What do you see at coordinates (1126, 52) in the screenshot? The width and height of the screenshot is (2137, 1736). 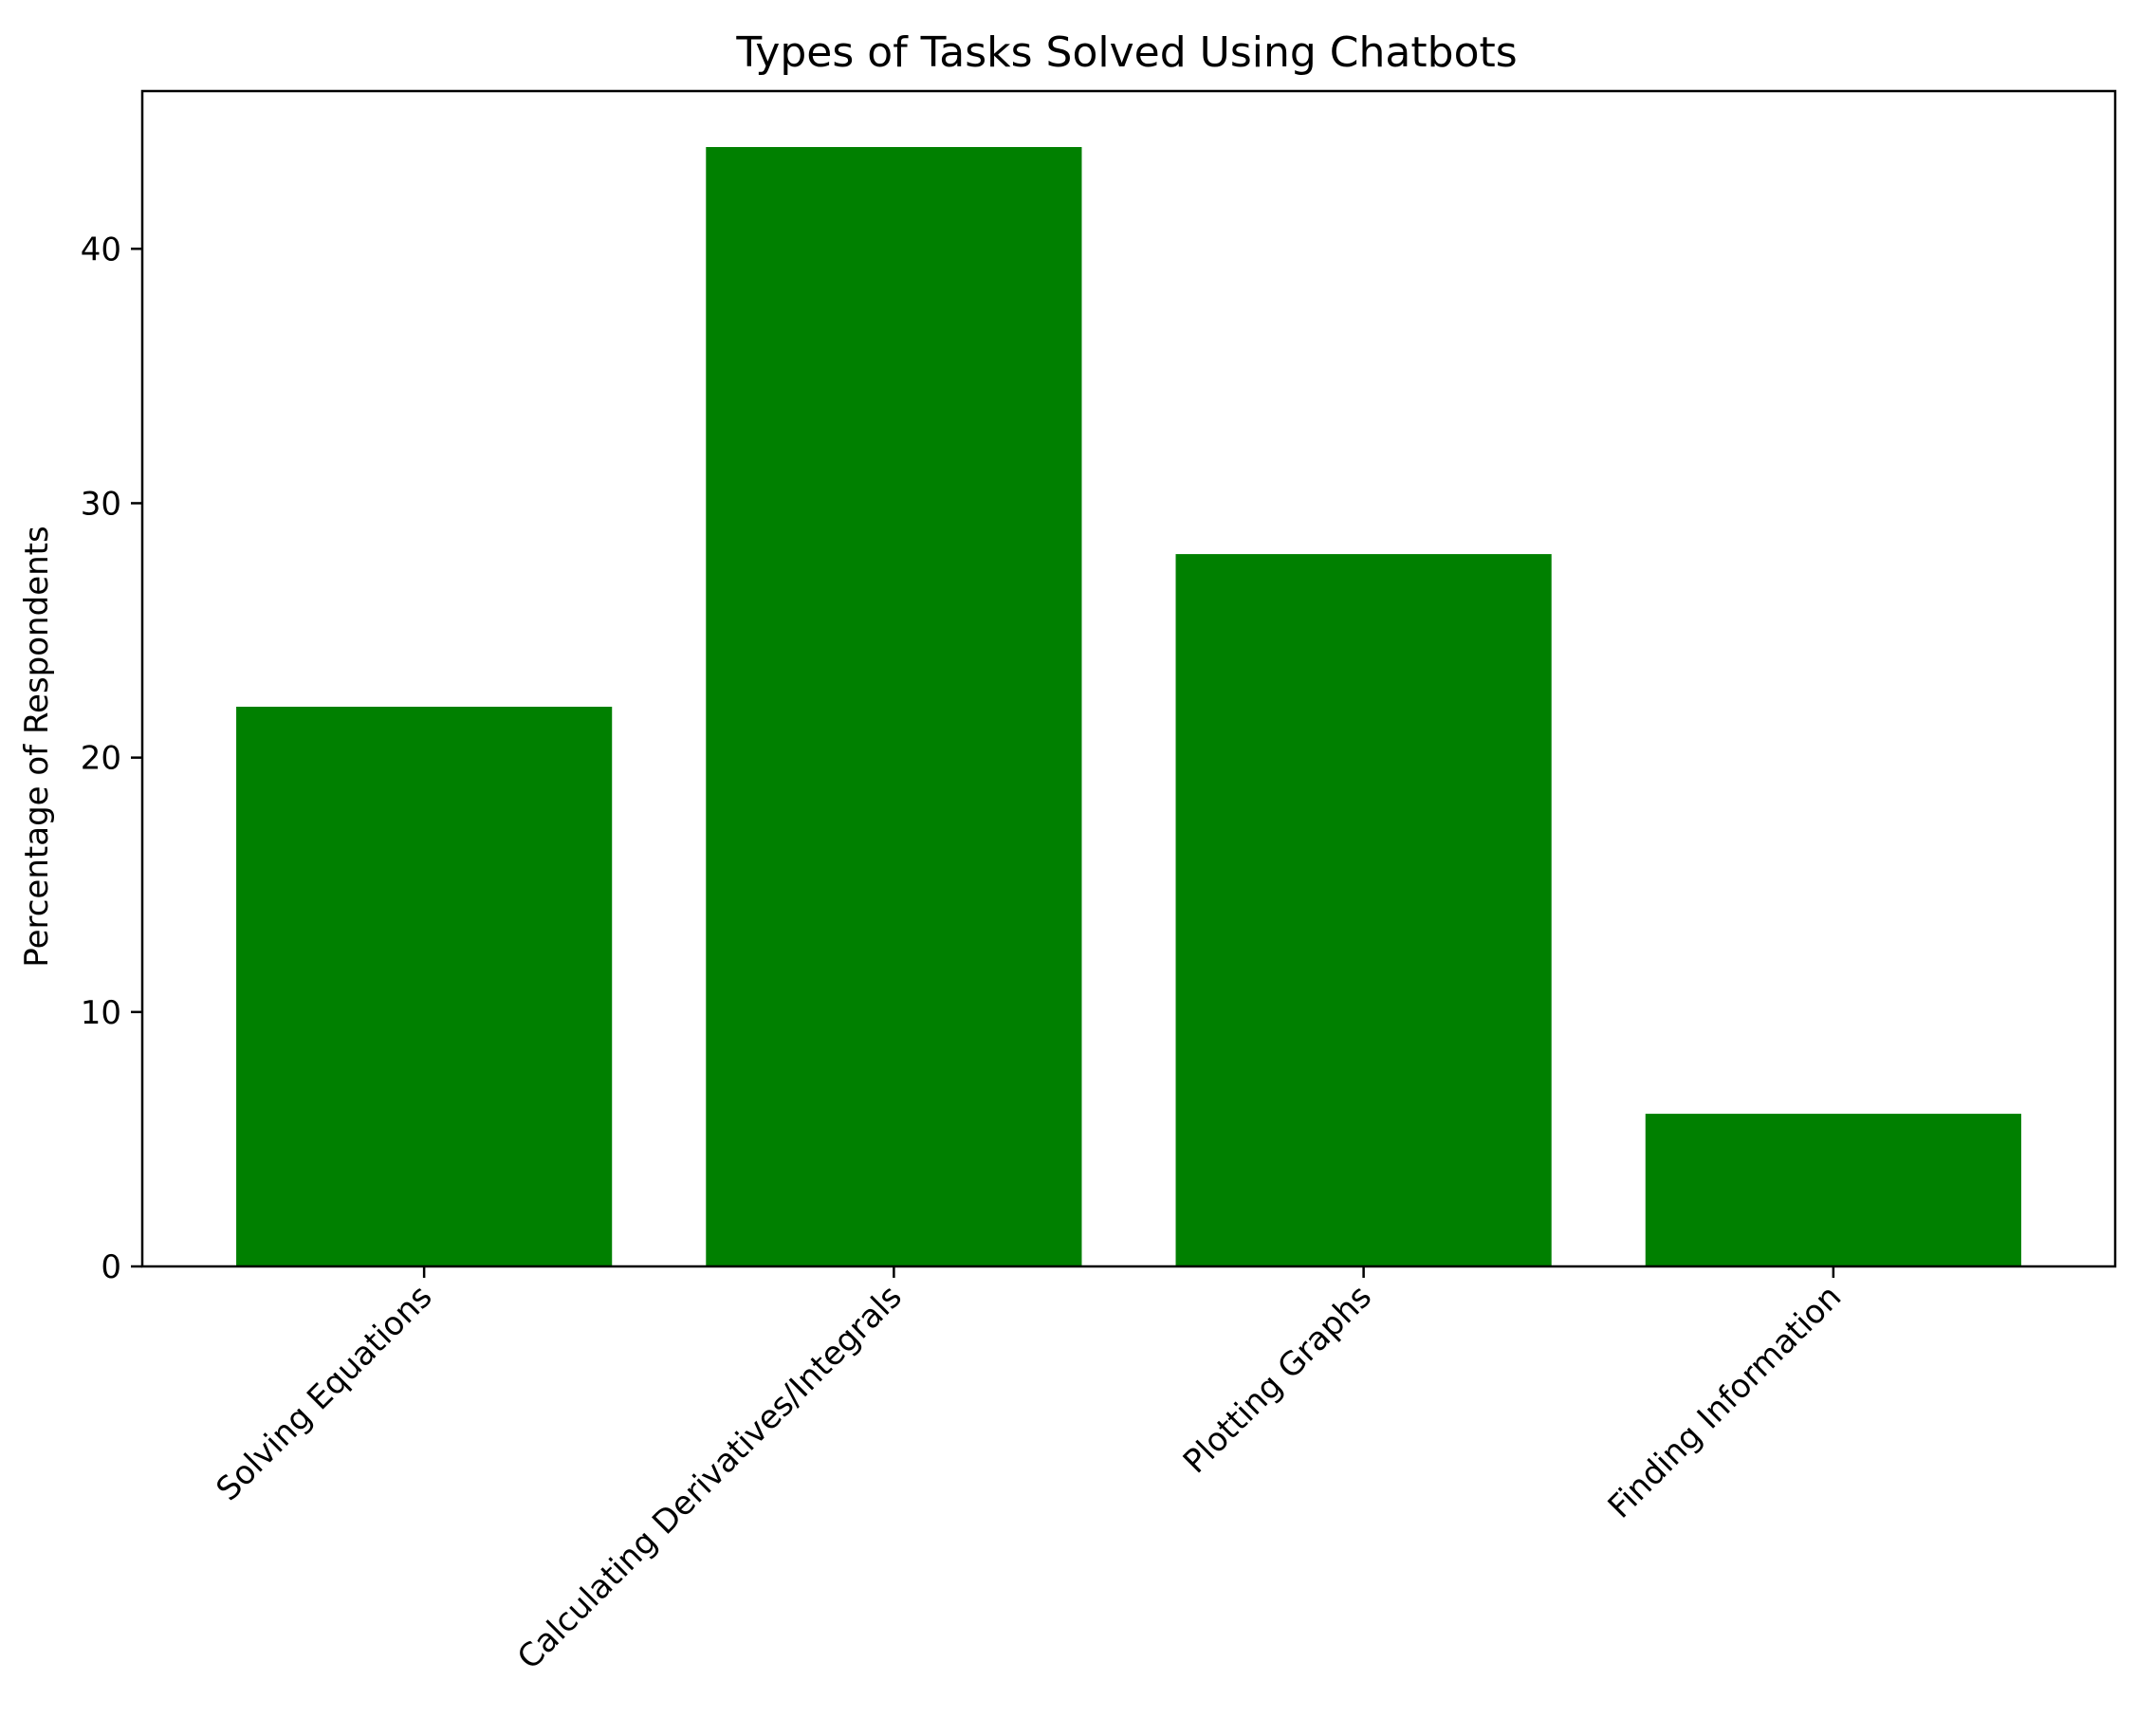 I see `chart-title: Types of Tasks Solved Using Chatbots` at bounding box center [1126, 52].